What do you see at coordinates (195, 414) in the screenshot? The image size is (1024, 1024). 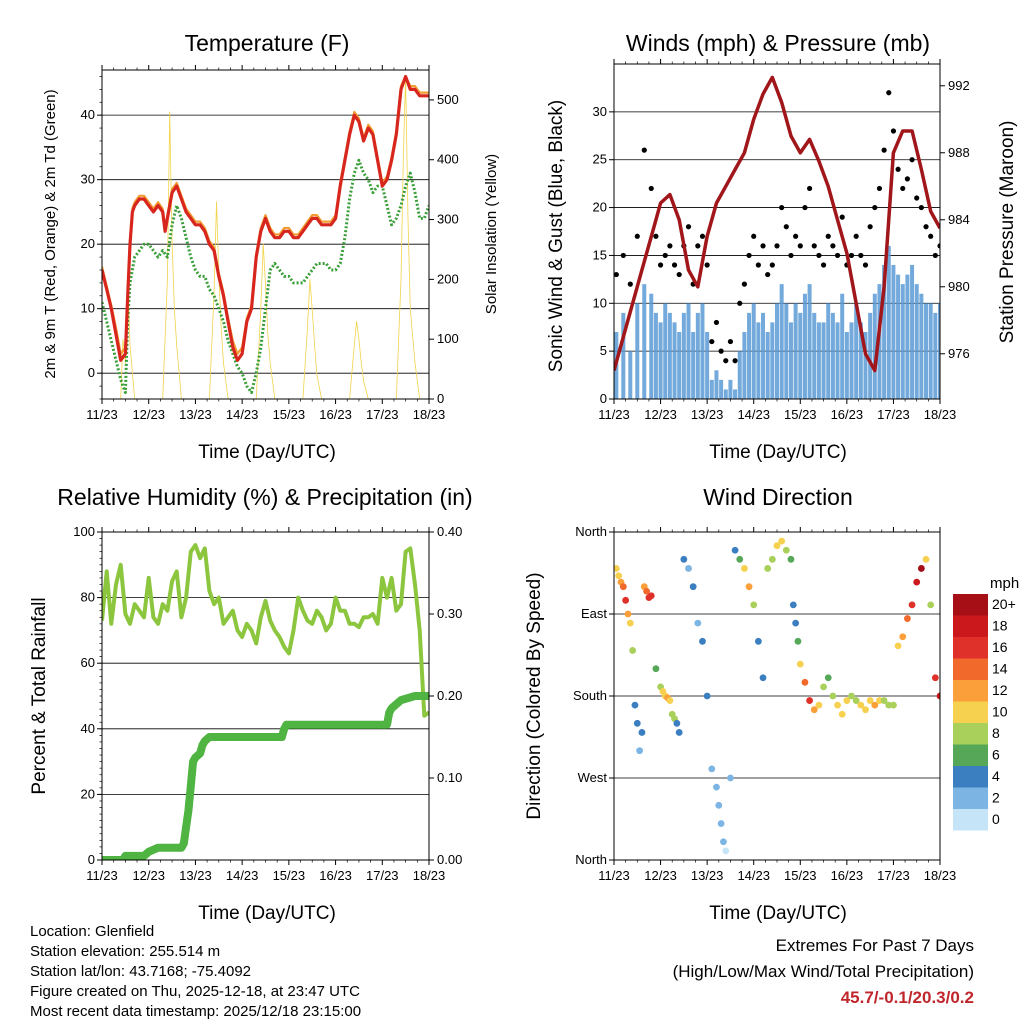 I see `temp-xtick-label: 13/23` at bounding box center [195, 414].